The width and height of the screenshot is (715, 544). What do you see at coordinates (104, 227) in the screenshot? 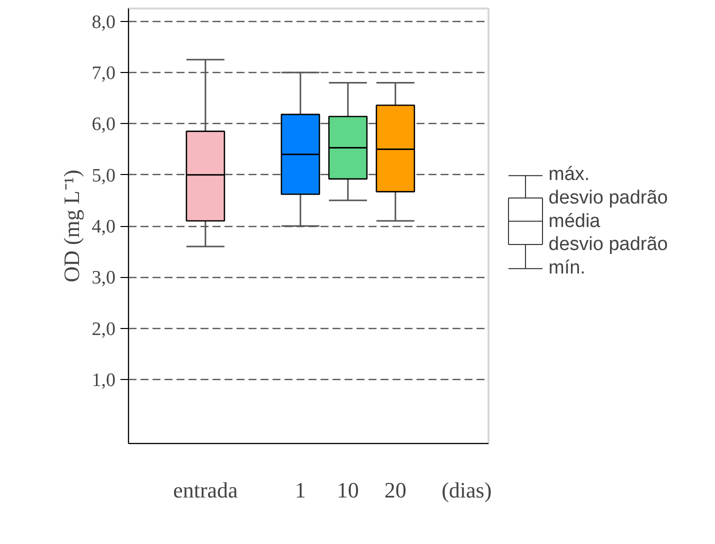
I see `y-tick-label: 4,0` at bounding box center [104, 227].